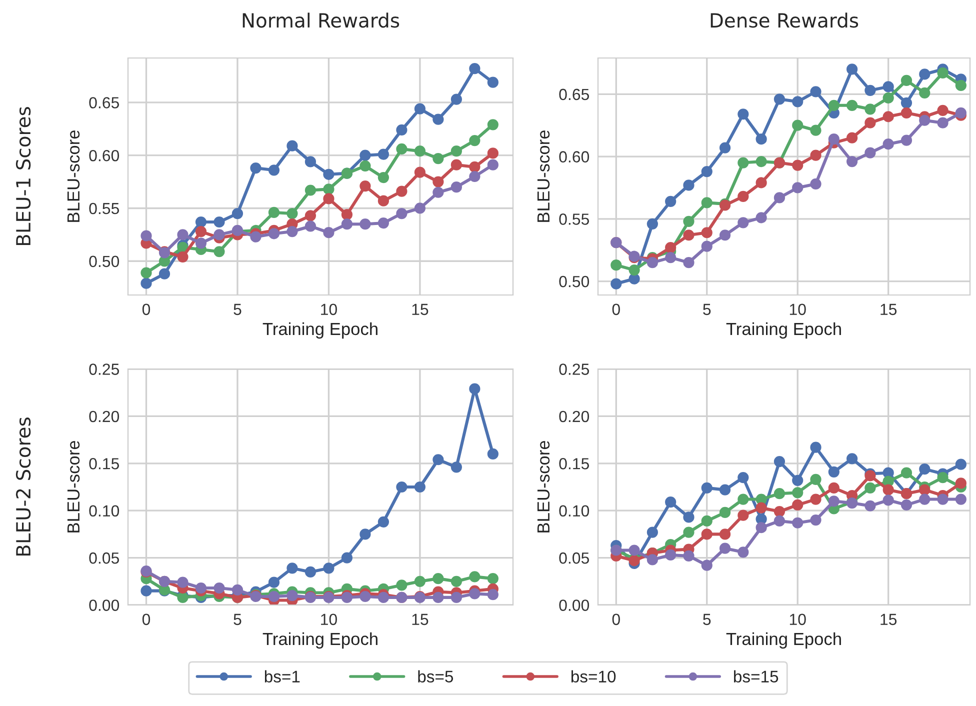 The height and width of the screenshot is (706, 976). Describe the element at coordinates (104, 369) in the screenshot. I see `y-tick-label: 0.25` at that location.